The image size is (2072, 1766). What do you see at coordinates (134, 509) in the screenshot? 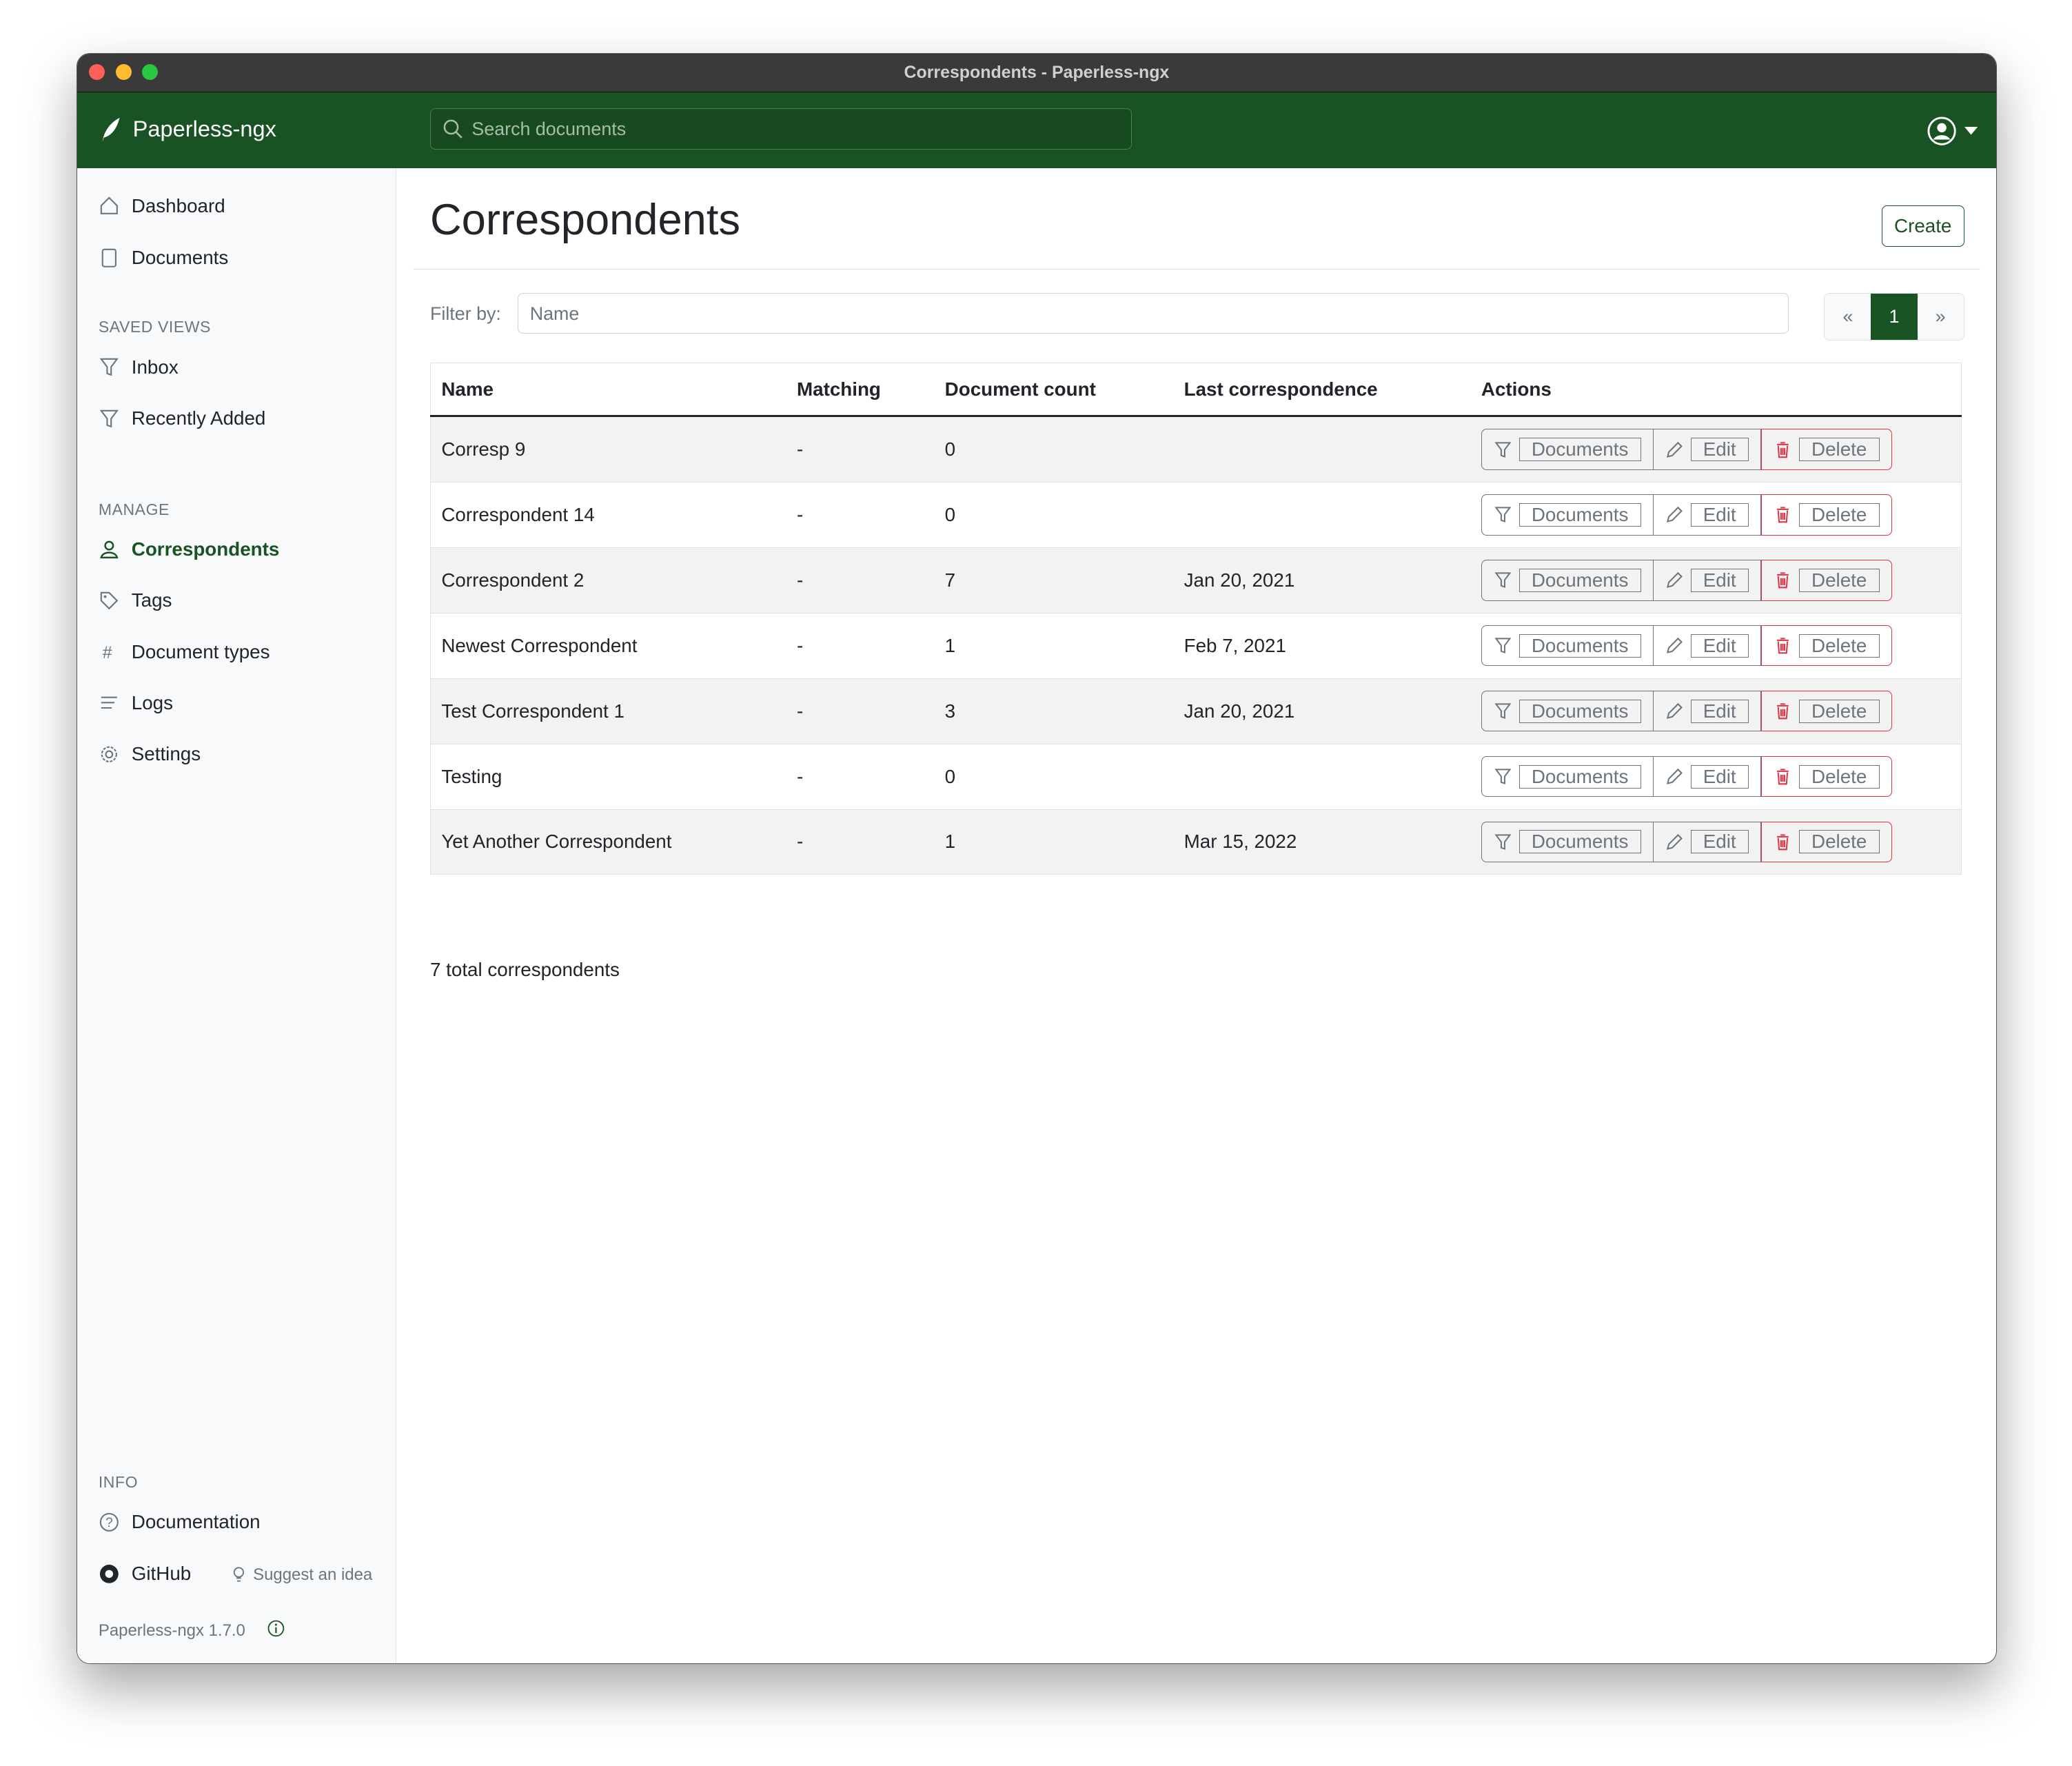
I see `manage-heading: MANAGE` at bounding box center [134, 509].